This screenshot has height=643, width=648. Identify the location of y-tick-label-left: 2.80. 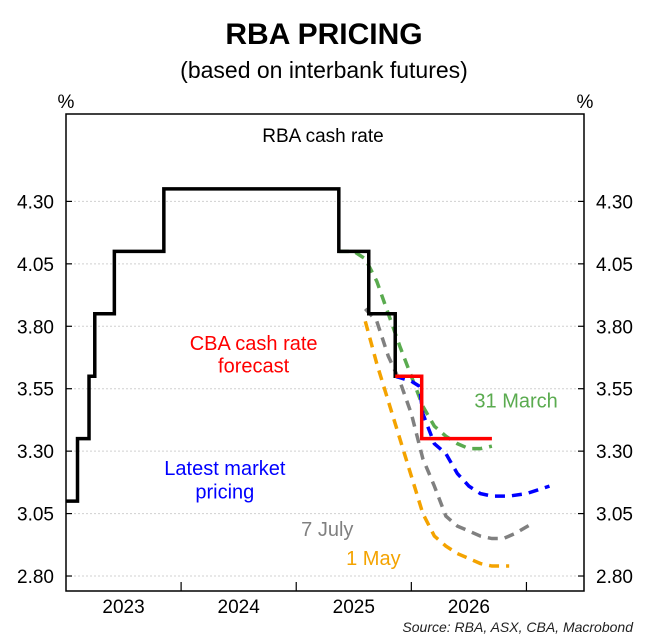
(35, 577).